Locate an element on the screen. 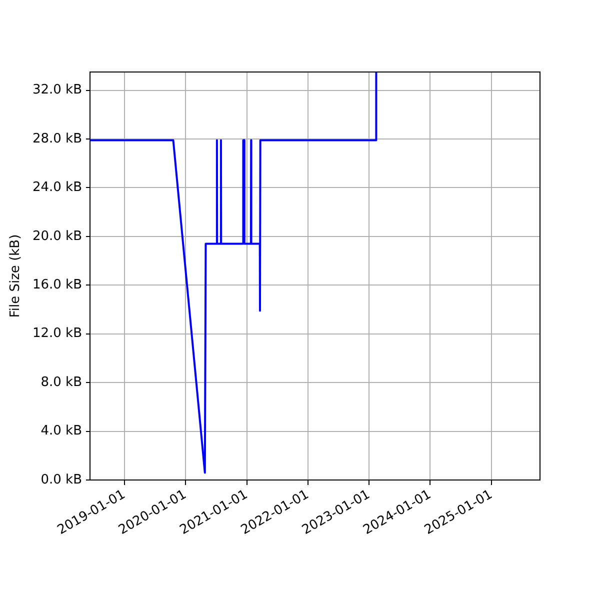 Image resolution: width=600 pixels, height=600 pixels. y-tick-label: 12.0 kB is located at coordinates (57, 334).